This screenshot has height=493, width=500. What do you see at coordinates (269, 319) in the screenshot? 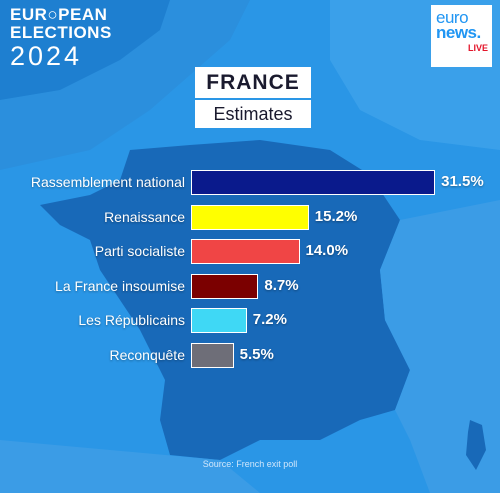
I see `bar-value-label: 7.2%` at bounding box center [269, 319].